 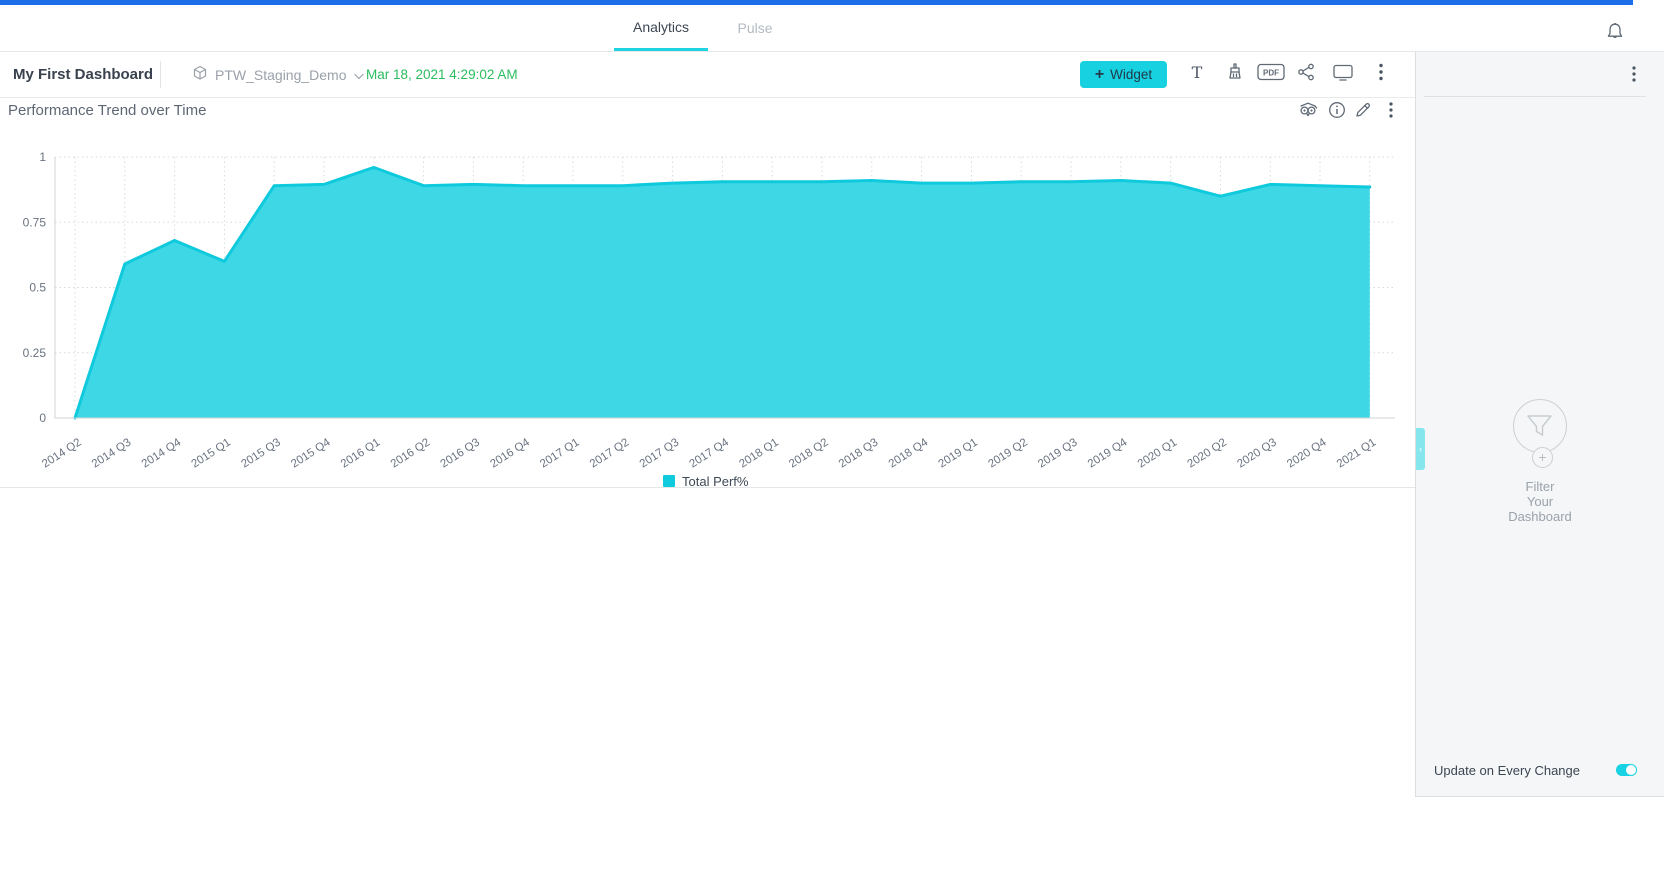 I want to click on x-axis-label: 2016 Q3, so click(x=460, y=453).